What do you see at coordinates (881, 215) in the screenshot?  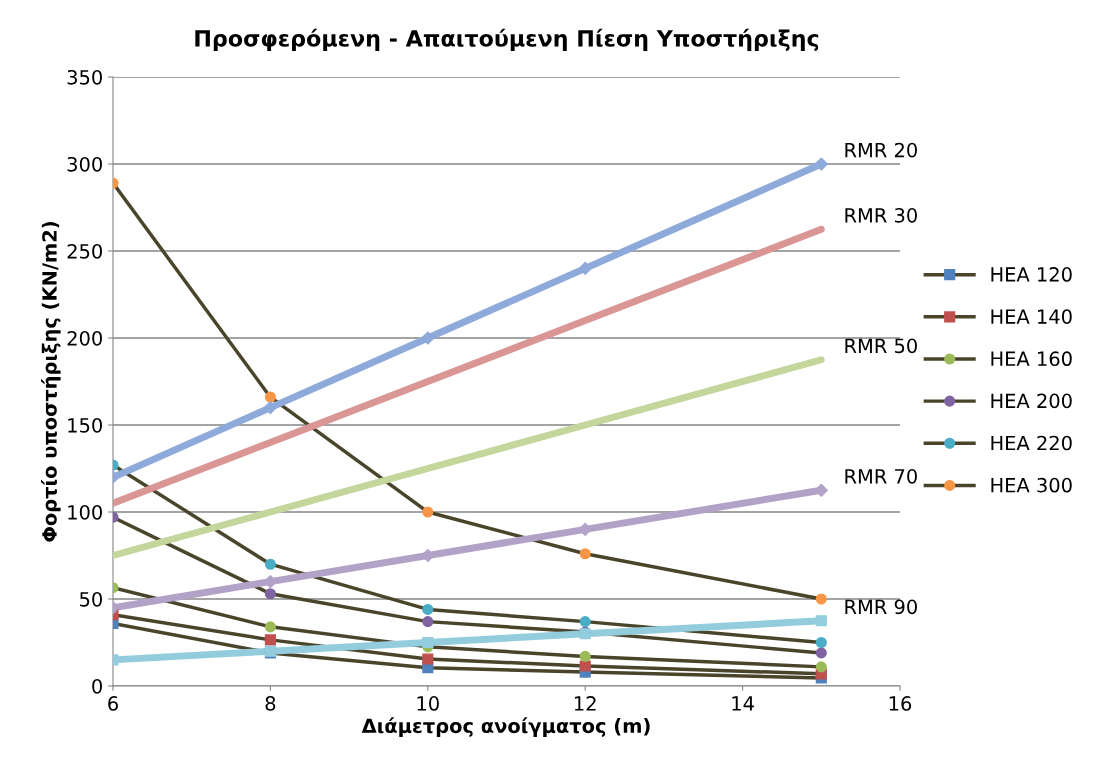 I see `series-label: RMR 30` at bounding box center [881, 215].